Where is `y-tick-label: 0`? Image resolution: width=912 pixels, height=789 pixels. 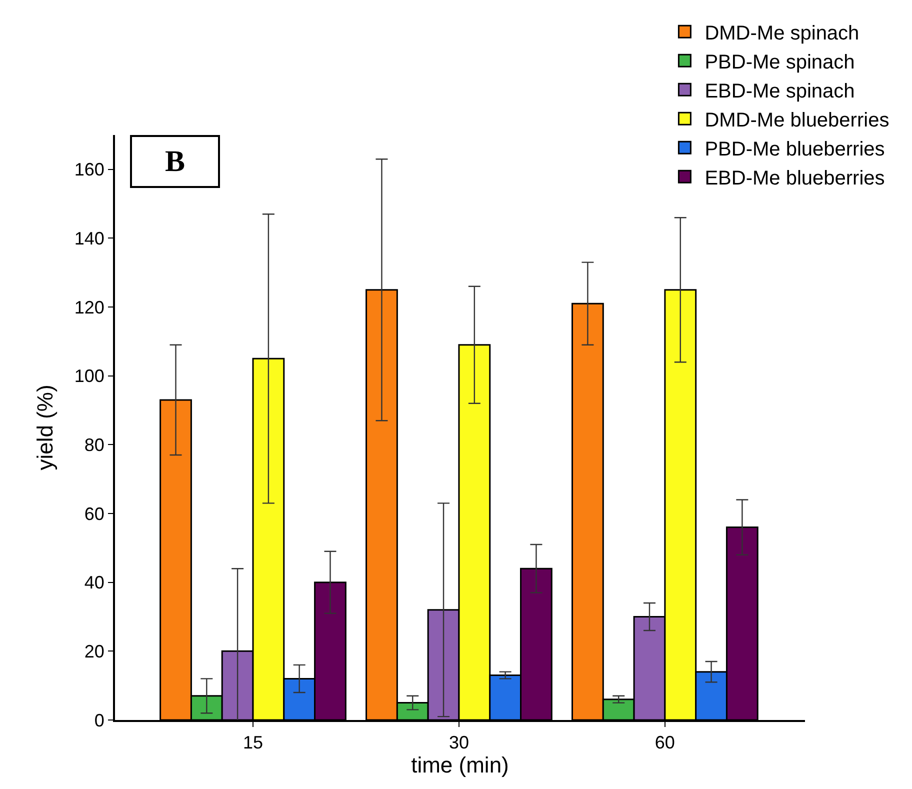
y-tick-label: 0 is located at coordinates (99, 720).